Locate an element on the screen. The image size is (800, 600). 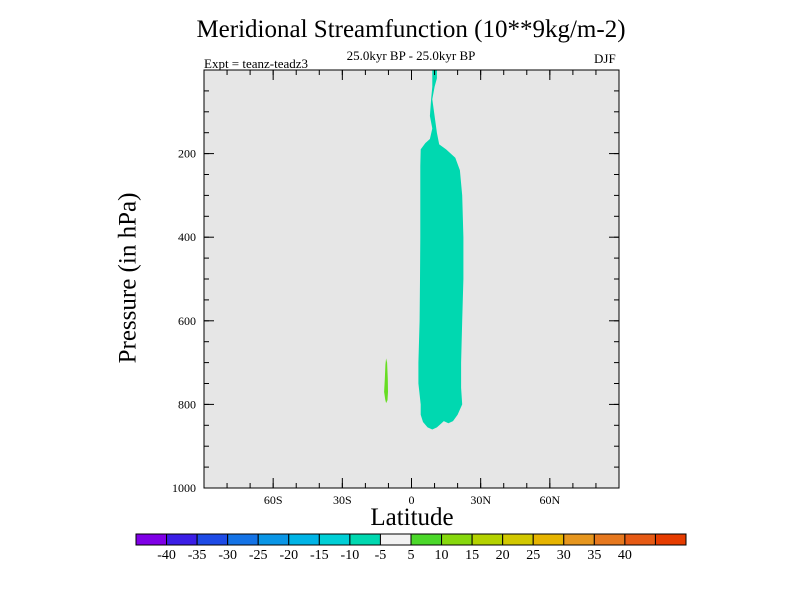
colorbar-label: 25 is located at coordinates (533, 555).